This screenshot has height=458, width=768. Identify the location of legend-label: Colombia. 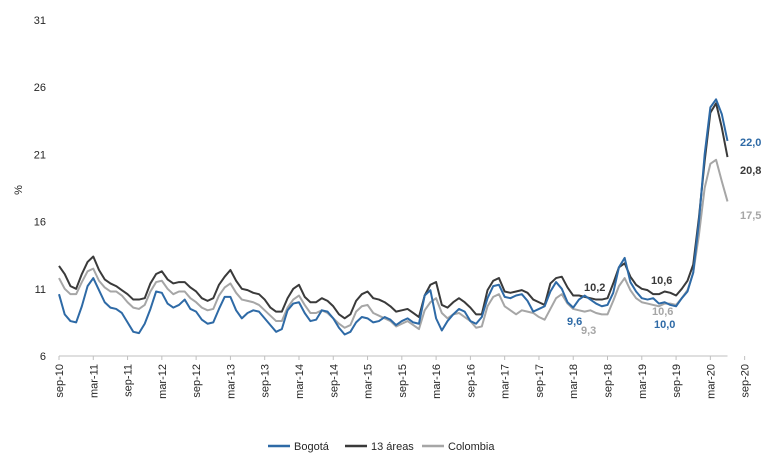
(471, 447).